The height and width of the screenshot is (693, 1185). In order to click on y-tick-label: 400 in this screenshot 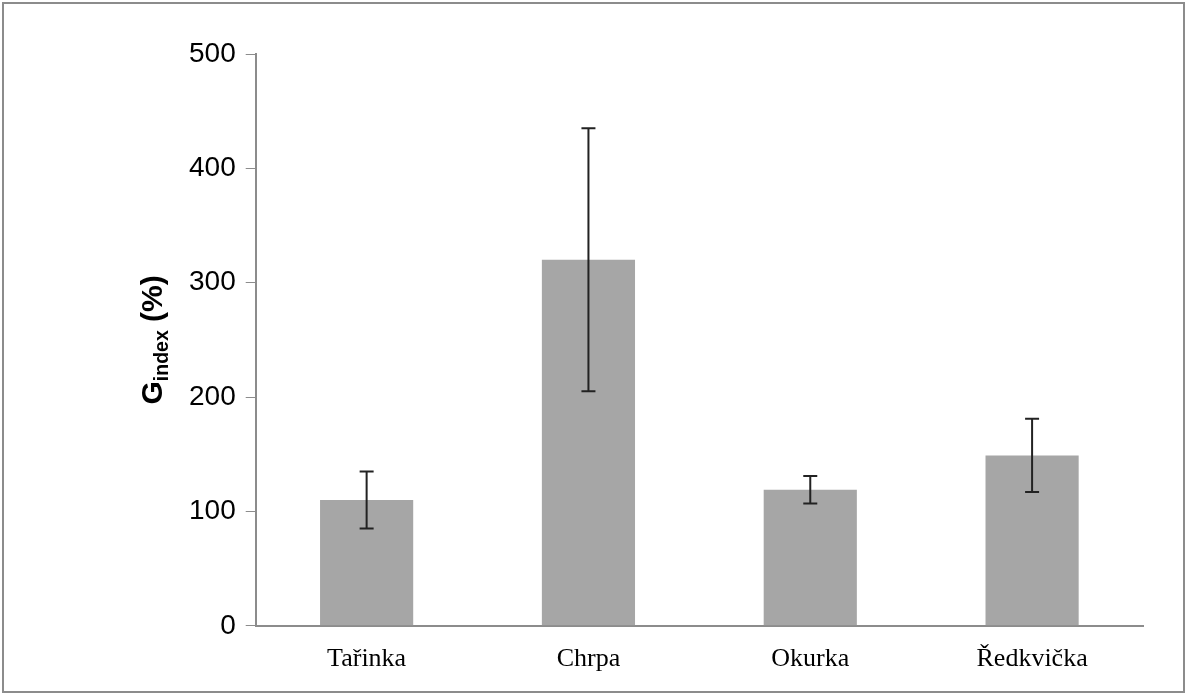, I will do `click(212, 167)`.